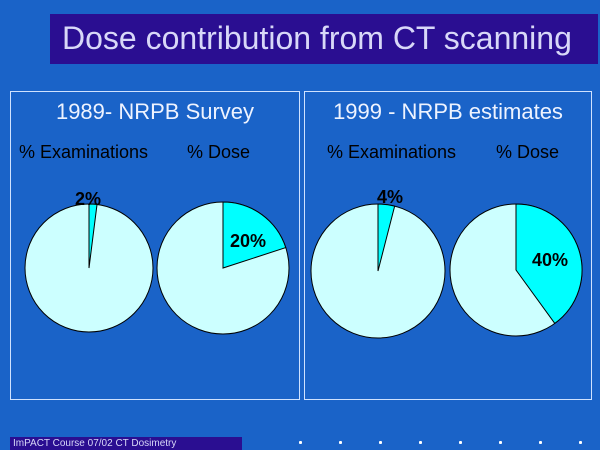  Describe the element at coordinates (248, 241) in the screenshot. I see `pie-label-ct: 20%` at that location.